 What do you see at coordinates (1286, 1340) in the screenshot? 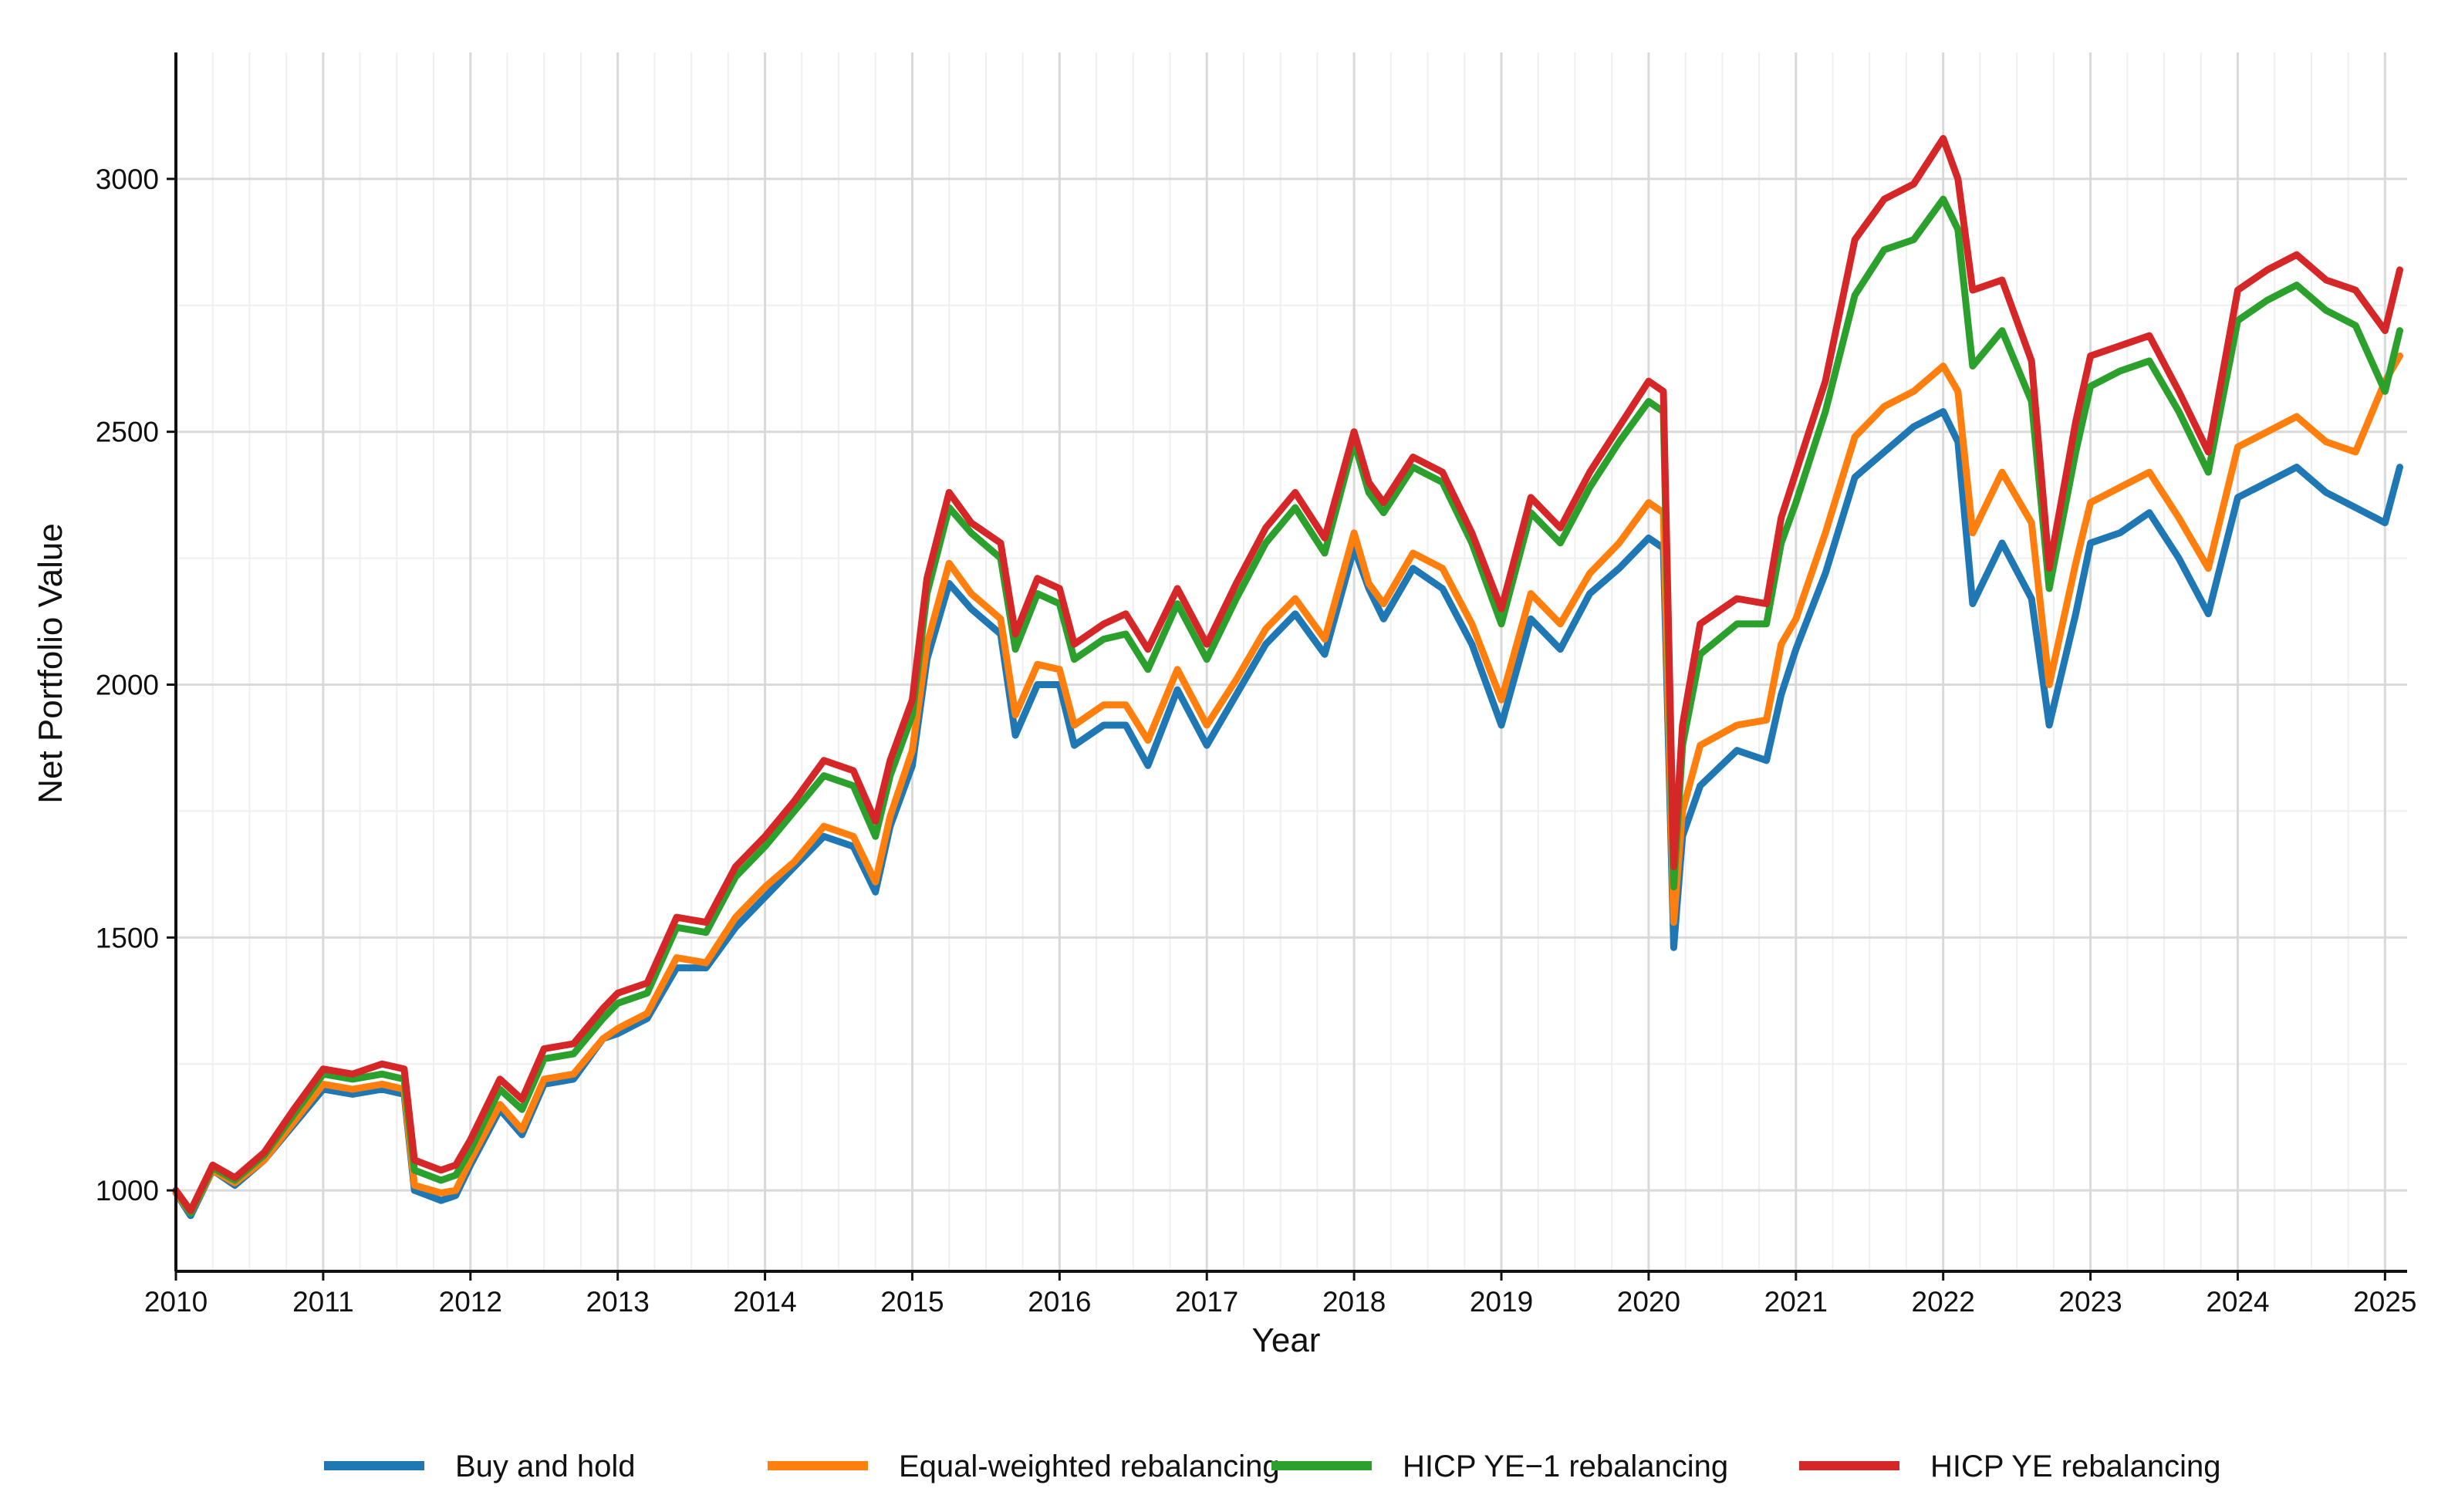
I see `x-axis-title: Year` at bounding box center [1286, 1340].